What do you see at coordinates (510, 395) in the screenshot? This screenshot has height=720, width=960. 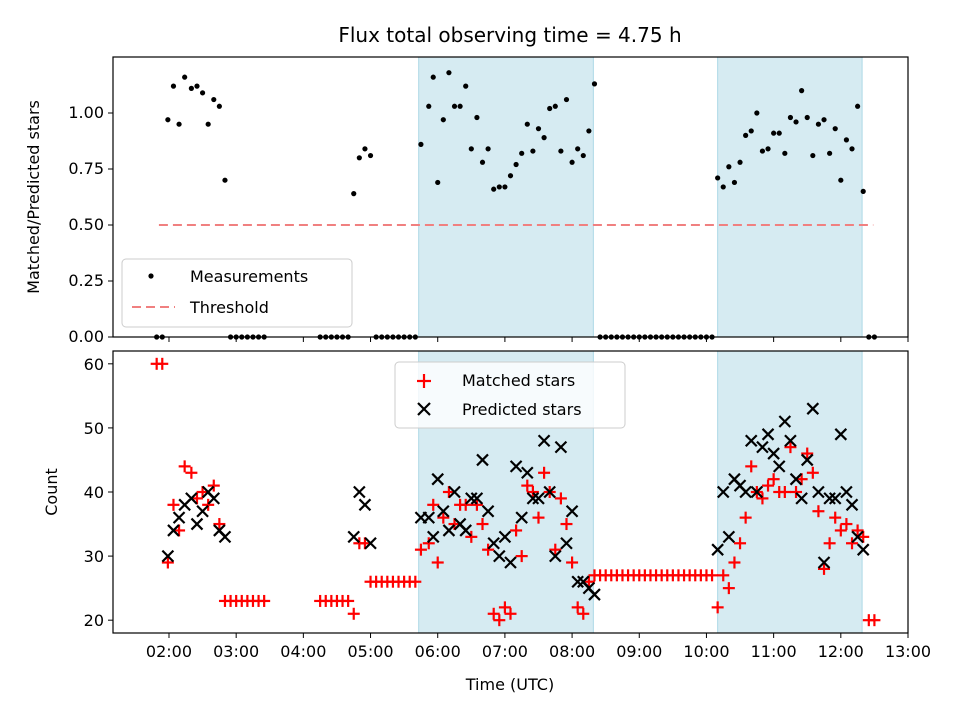 I see `bottom-legend-box` at bounding box center [510, 395].